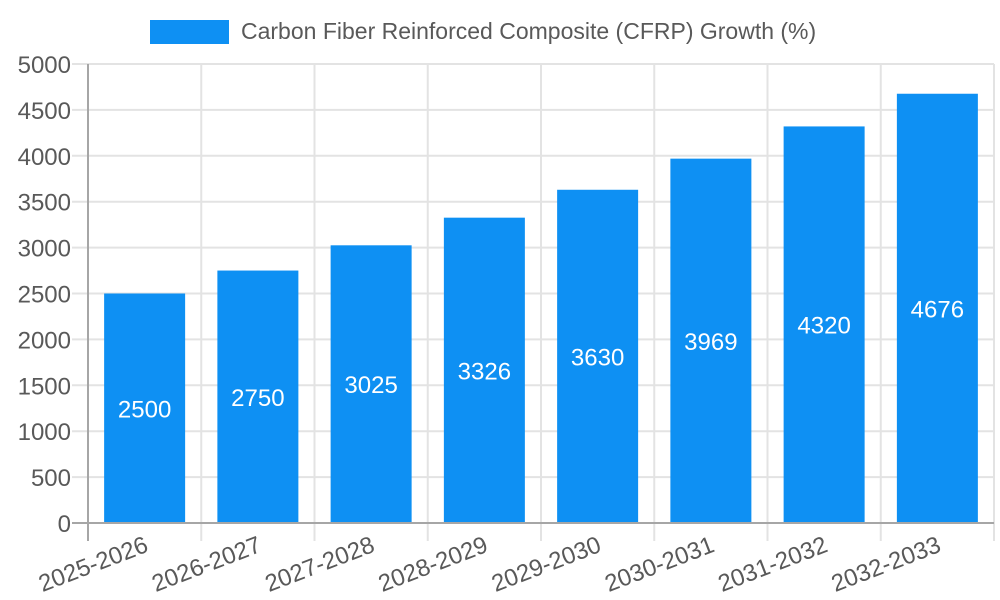  Describe the element at coordinates (546, 564) in the screenshot. I see `x-tick-label: 2029-2030` at that location.